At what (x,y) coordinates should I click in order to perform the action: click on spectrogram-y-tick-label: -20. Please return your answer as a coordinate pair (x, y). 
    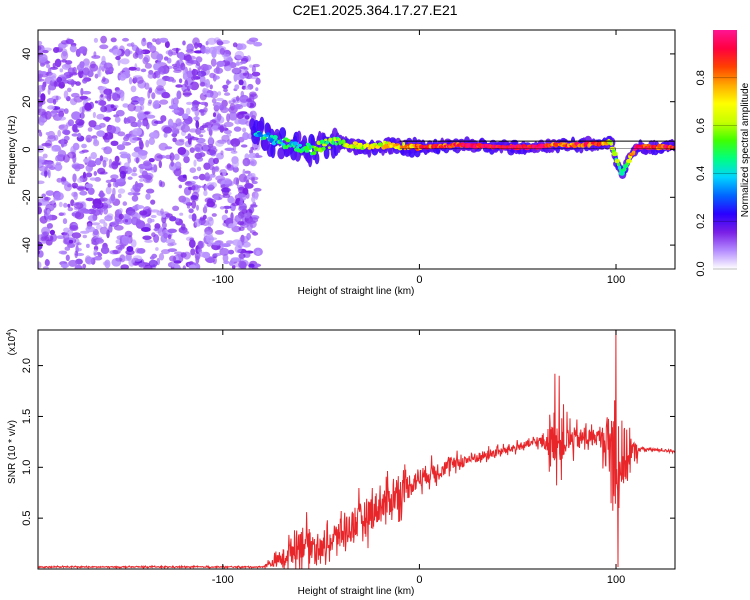
    Looking at the image, I should click on (27, 197).